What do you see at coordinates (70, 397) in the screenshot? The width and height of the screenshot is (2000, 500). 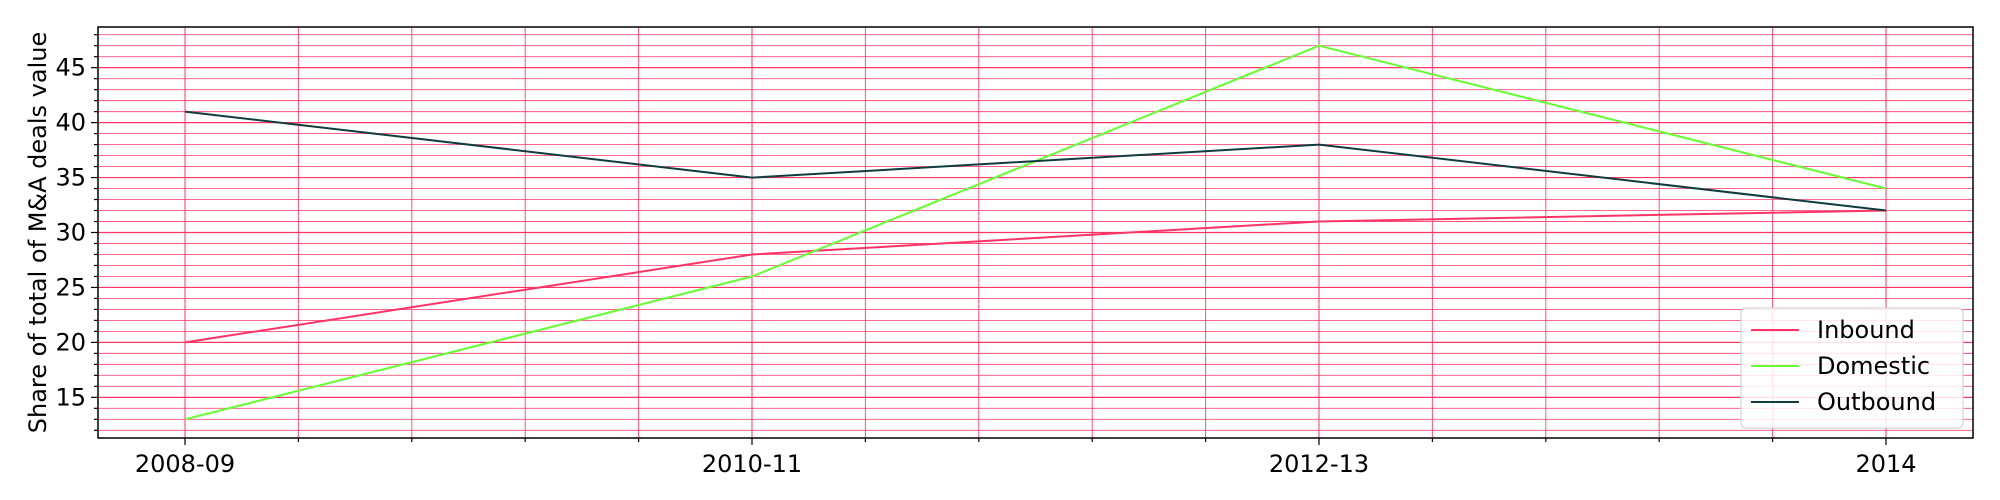 I see `y-tick-label: 15` at bounding box center [70, 397].